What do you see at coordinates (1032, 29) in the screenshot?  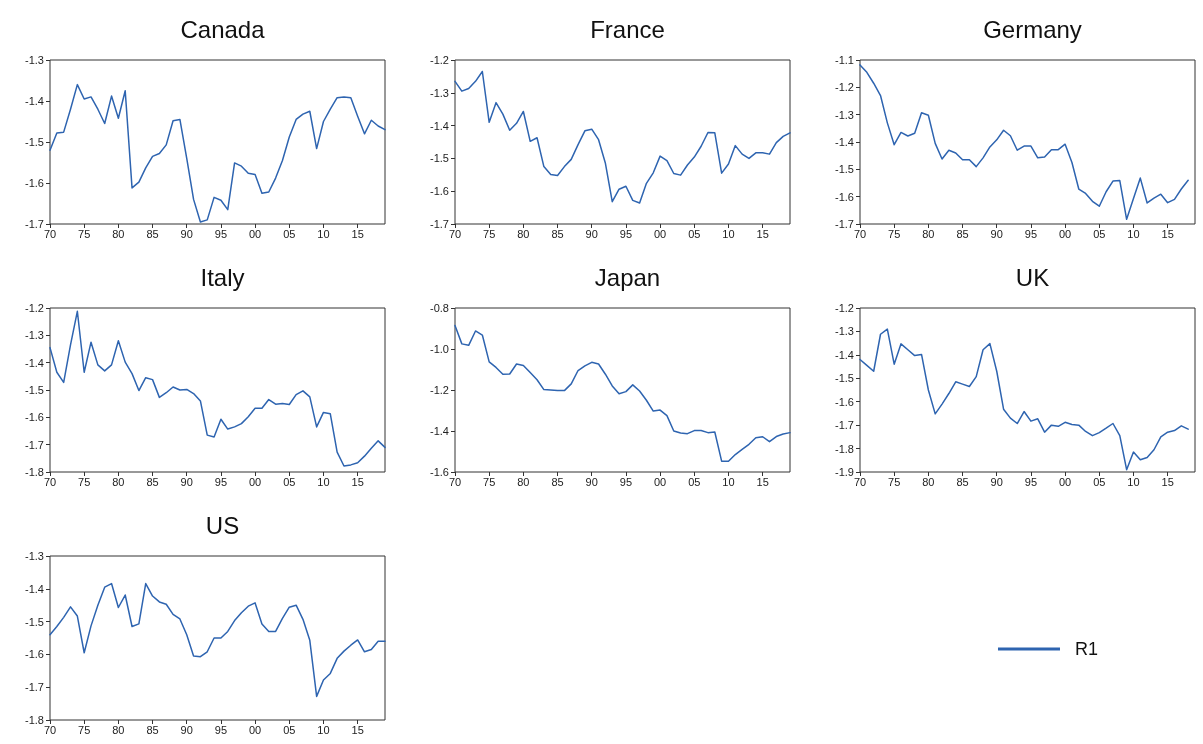 I see `chart-title: Germany` at bounding box center [1032, 29].